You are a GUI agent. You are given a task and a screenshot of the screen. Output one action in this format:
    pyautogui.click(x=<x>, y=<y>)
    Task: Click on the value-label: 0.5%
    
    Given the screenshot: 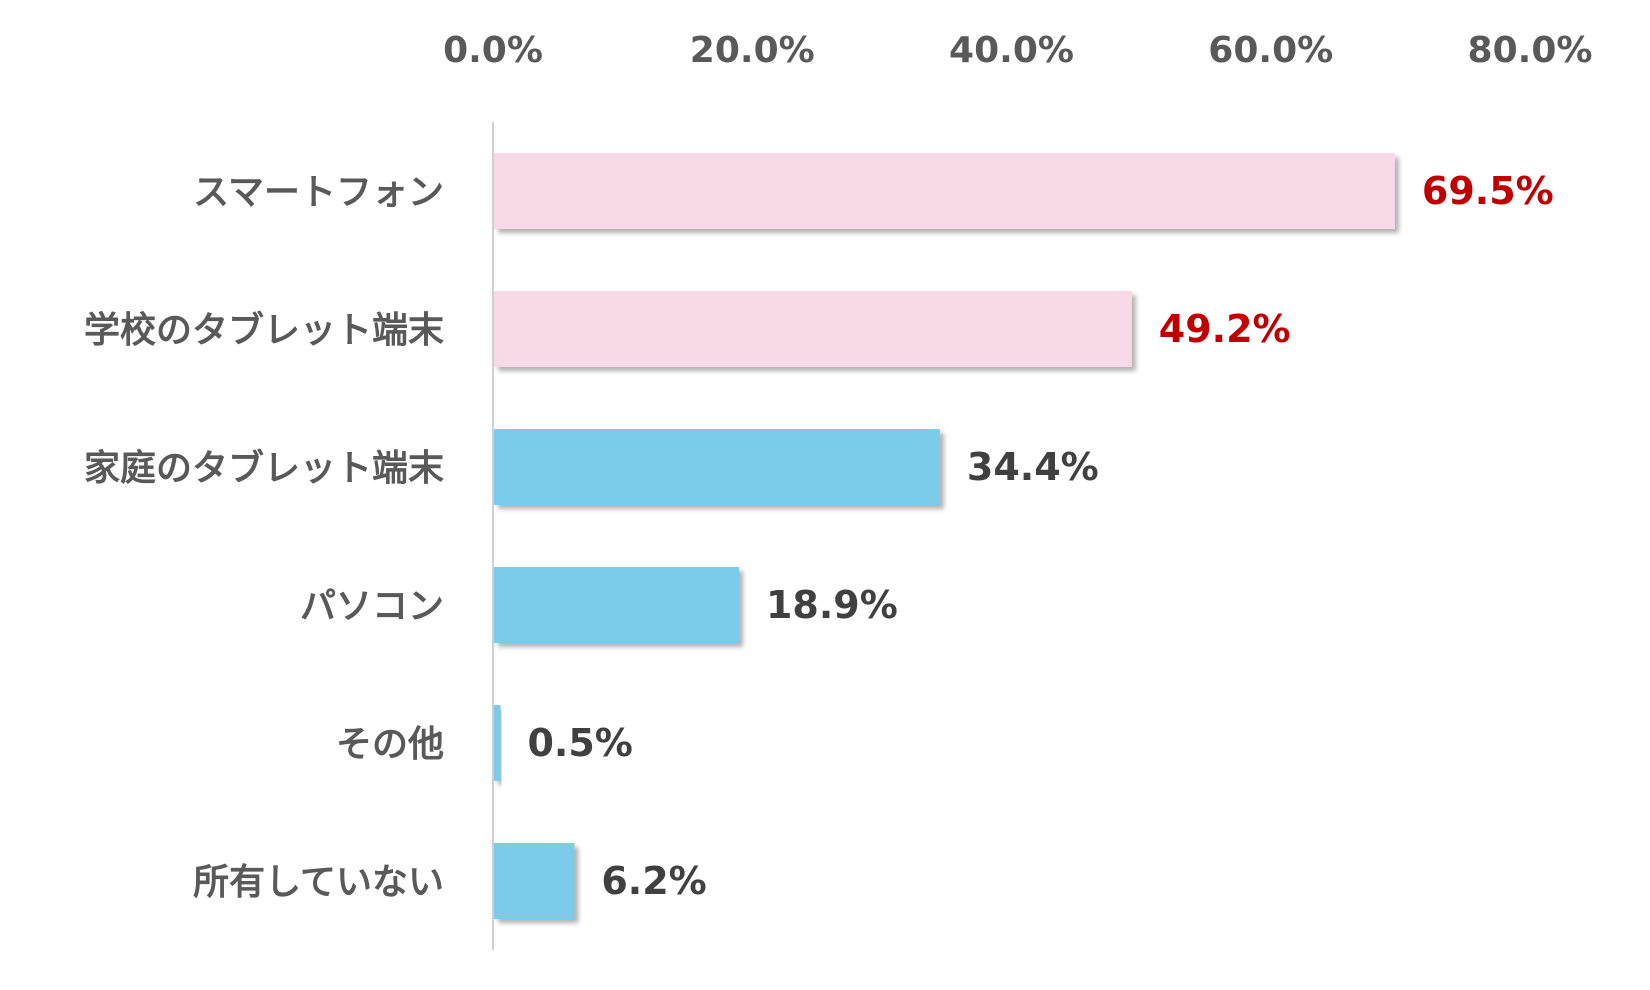 What is the action you would take?
    pyautogui.click(x=579, y=743)
    